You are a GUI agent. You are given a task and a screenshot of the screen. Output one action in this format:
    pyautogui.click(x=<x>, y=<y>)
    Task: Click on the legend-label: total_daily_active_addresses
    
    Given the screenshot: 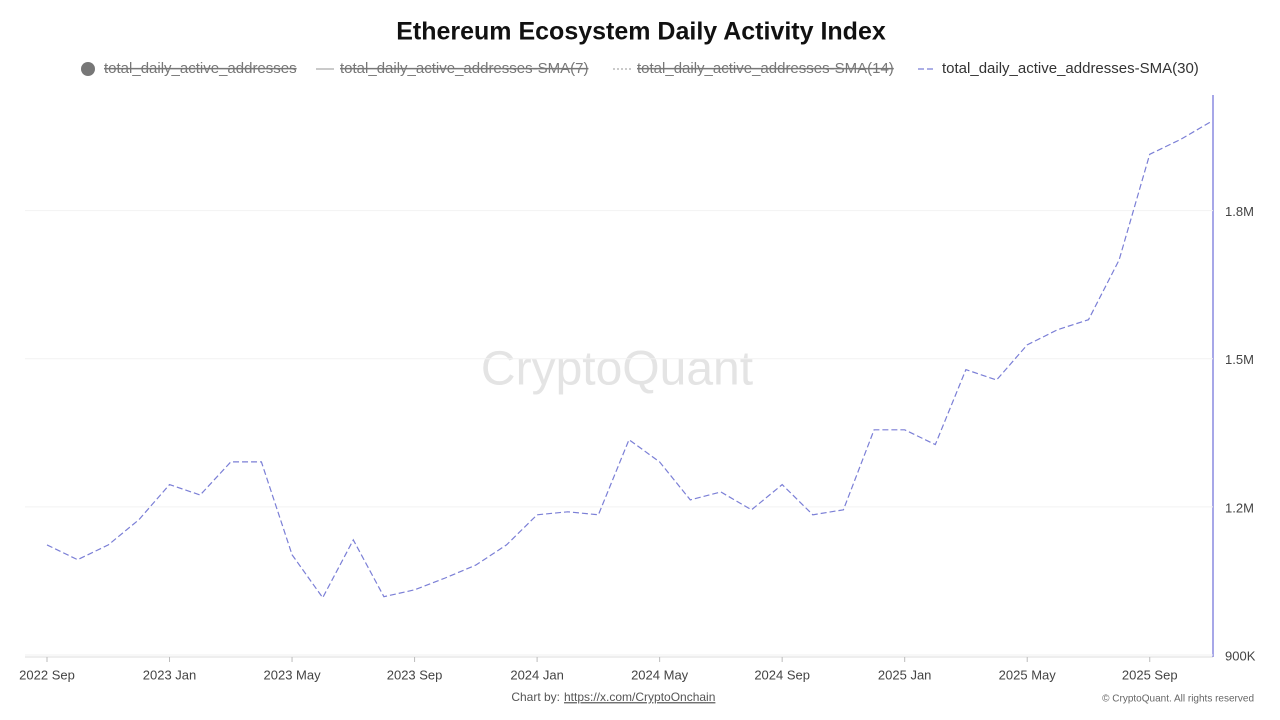 What is the action you would take?
    pyautogui.click(x=200, y=68)
    